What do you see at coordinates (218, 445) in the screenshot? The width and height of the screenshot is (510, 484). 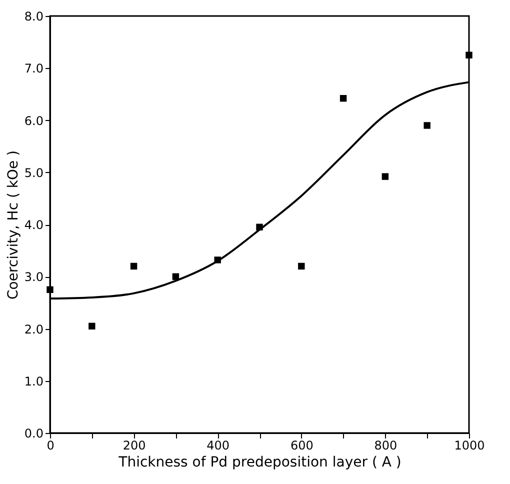 I see `x-tick-label: 400` at bounding box center [218, 445].